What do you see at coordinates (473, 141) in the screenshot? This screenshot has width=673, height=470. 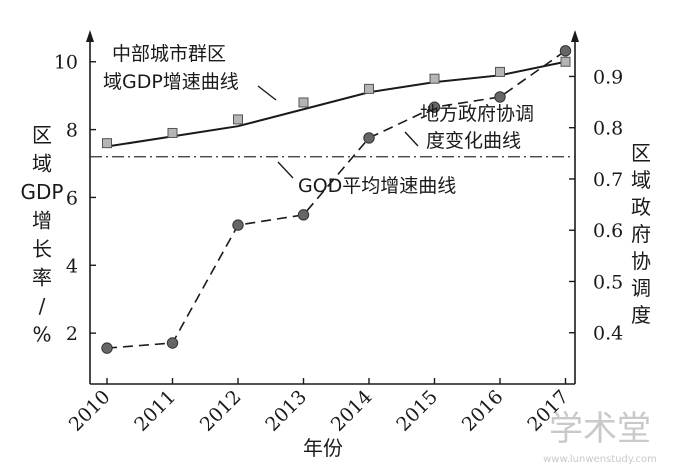 I see `coord-curve-annotation-line2: 度变化曲线` at bounding box center [473, 141].